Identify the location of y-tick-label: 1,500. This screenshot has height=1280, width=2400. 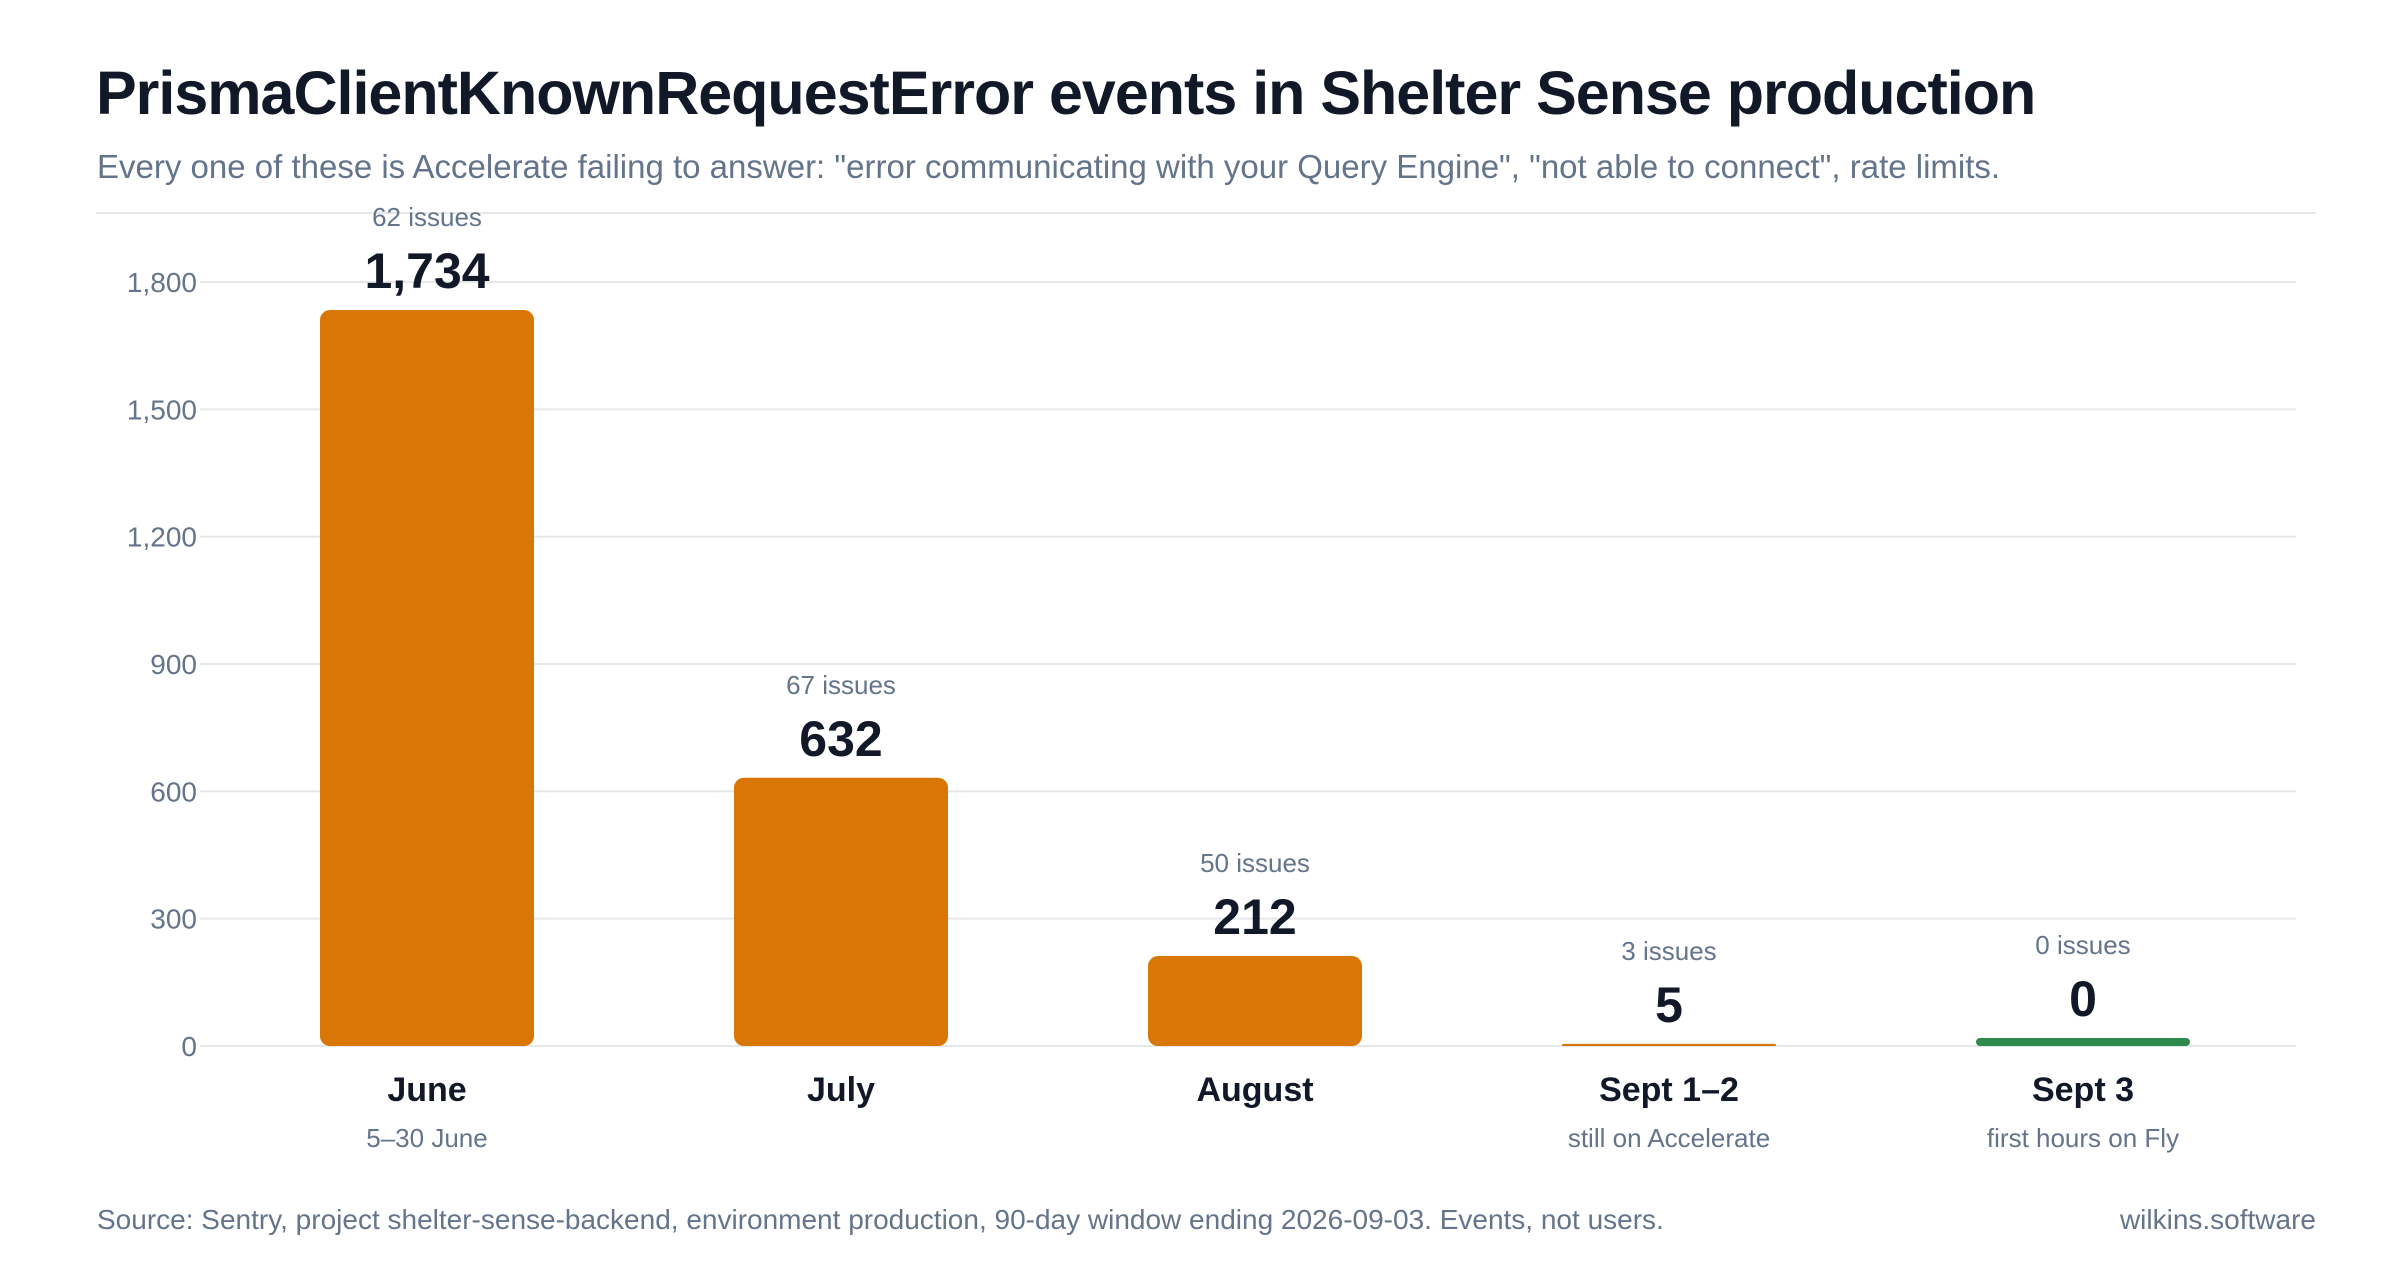
(162, 409).